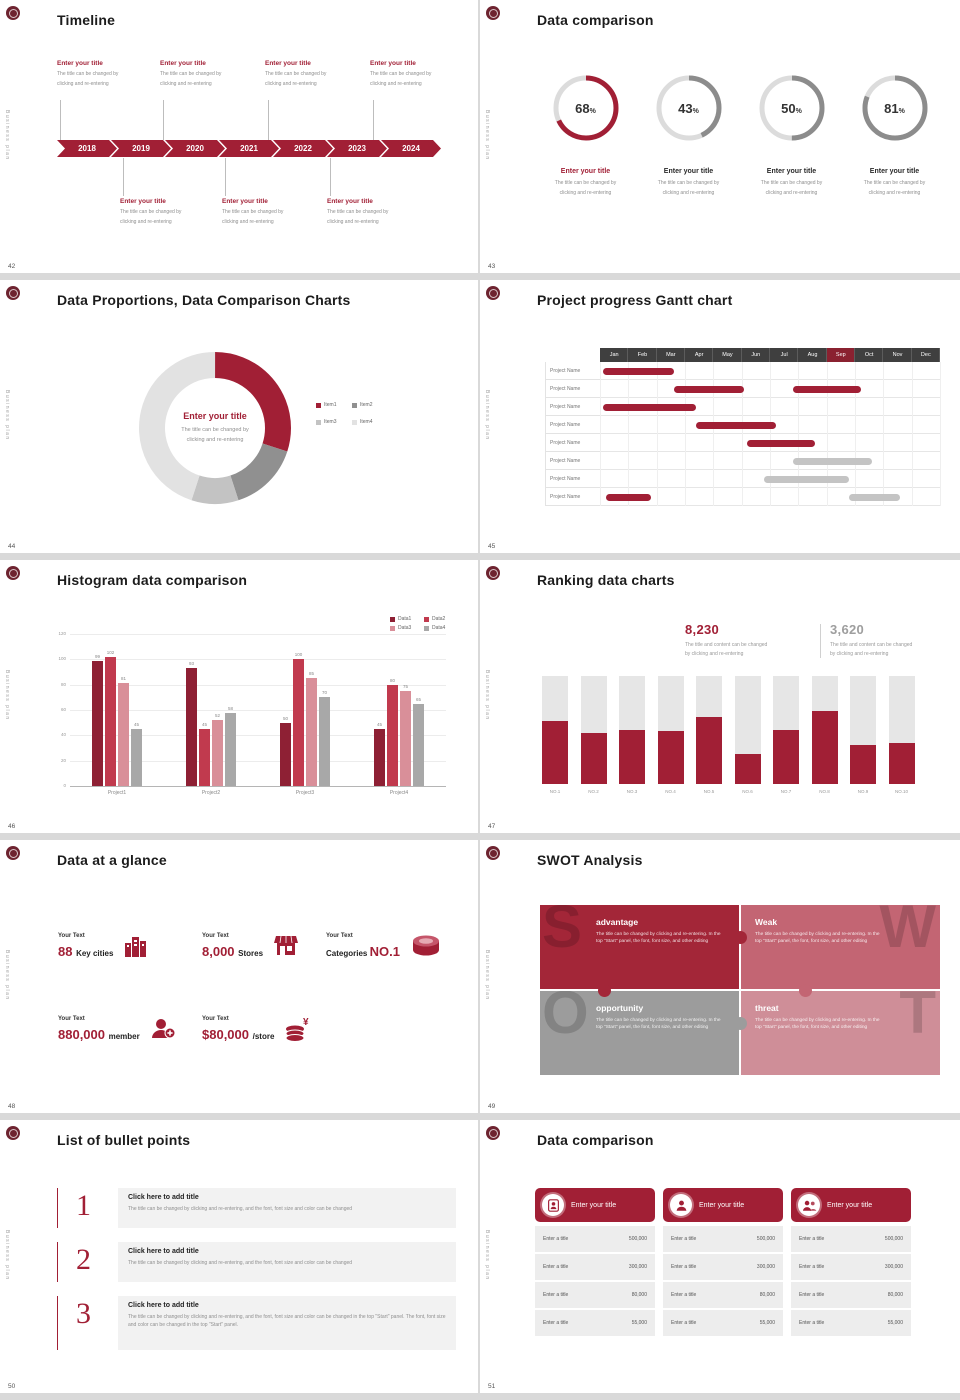  Describe the element at coordinates (917, 1018) in the screenshot. I see `swot-letter: T` at that location.